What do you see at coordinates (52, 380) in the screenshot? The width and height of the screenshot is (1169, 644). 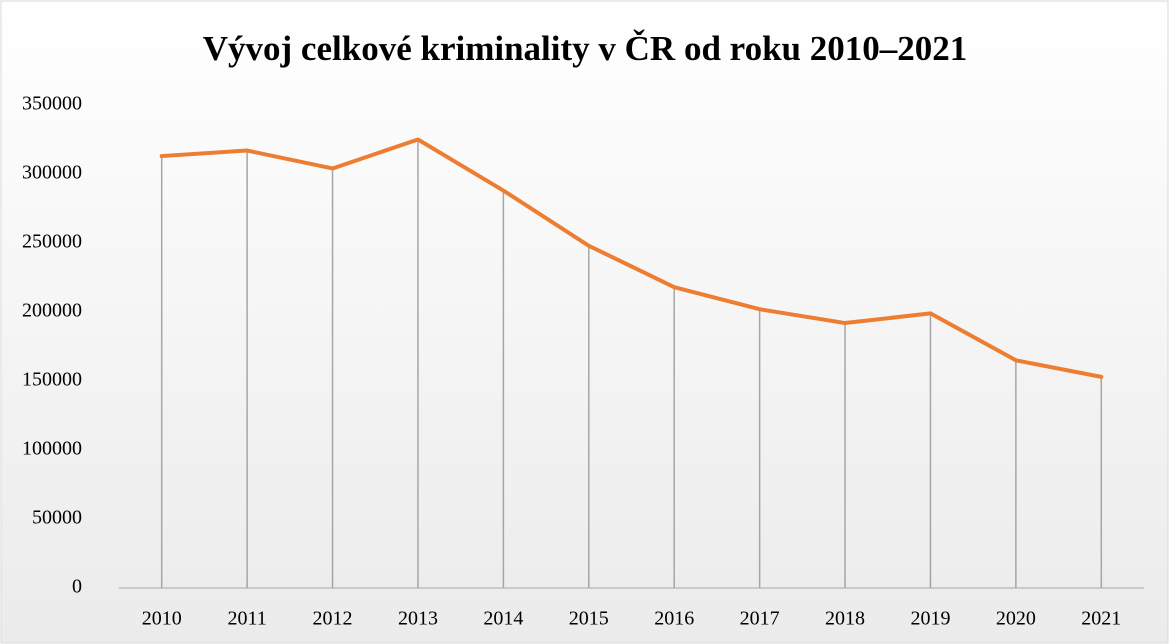 I see `y-tick-label: 150000` at bounding box center [52, 380].